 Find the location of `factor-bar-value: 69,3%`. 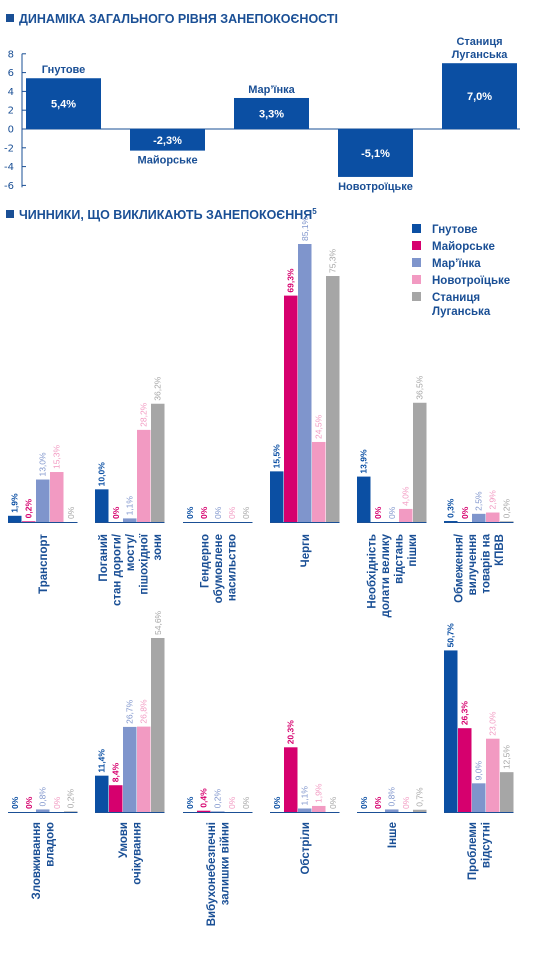

factor-bar-value: 69,3% is located at coordinates (291, 280).